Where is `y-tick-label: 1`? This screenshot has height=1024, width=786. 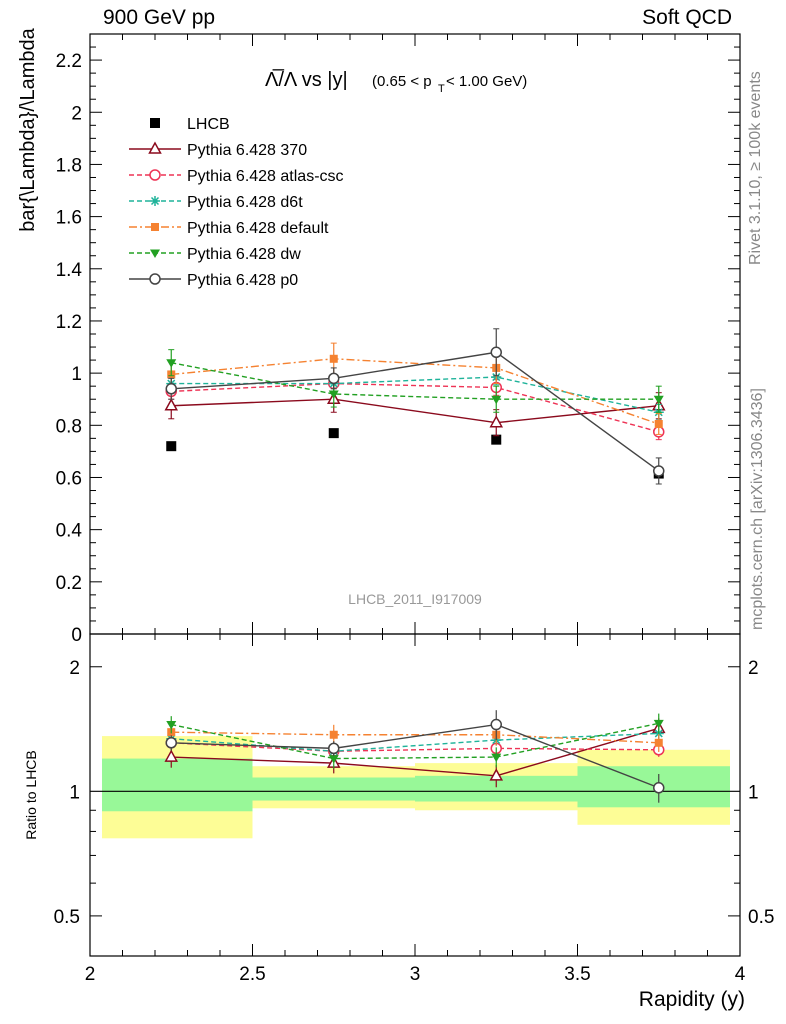 y-tick-label: 1 is located at coordinates (76, 374).